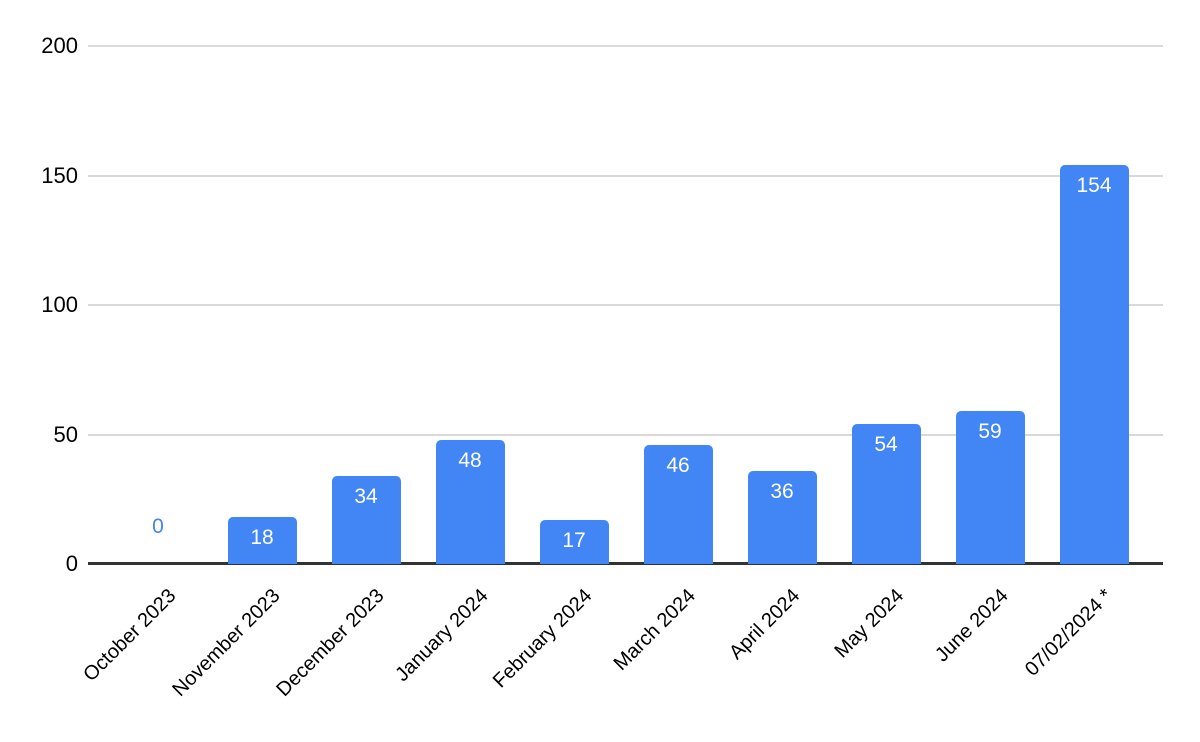 This screenshot has height=742, width=1200. What do you see at coordinates (330, 642) in the screenshot?
I see `x-axis-tick-label: December 2023` at bounding box center [330, 642].